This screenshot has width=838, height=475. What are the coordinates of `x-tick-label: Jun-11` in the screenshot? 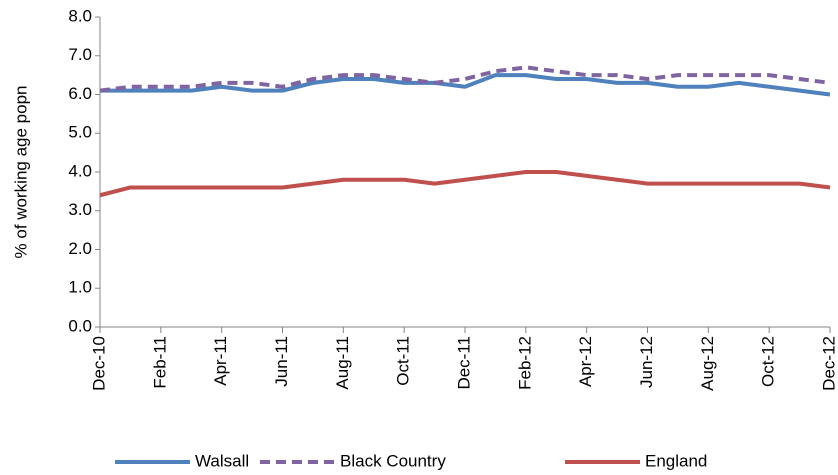 It's located at (281, 361).